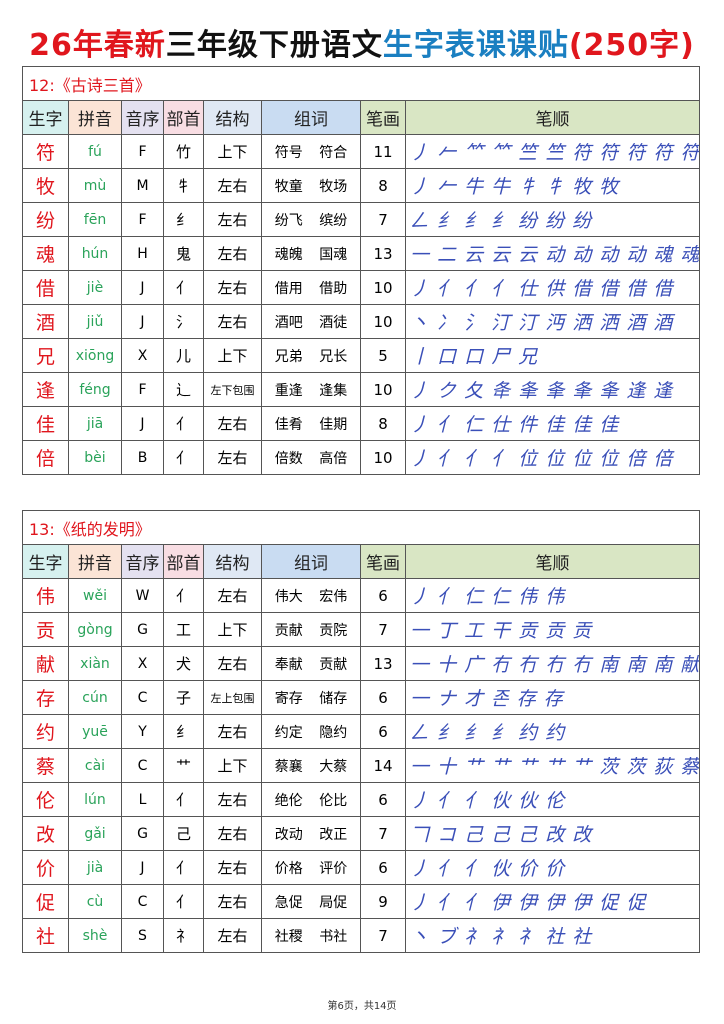 This screenshot has width=724, height=1024. Describe the element at coordinates (142, 253) in the screenshot. I see `cell-initial: H` at that location.